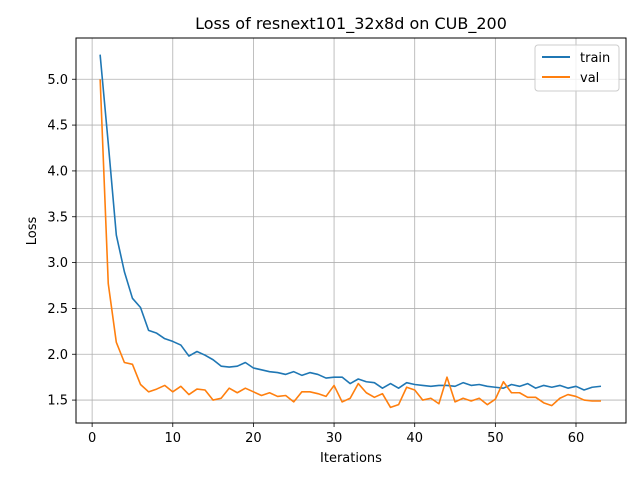 This screenshot has height=480, width=640. I want to click on x-tick-label: 20, so click(253, 438).